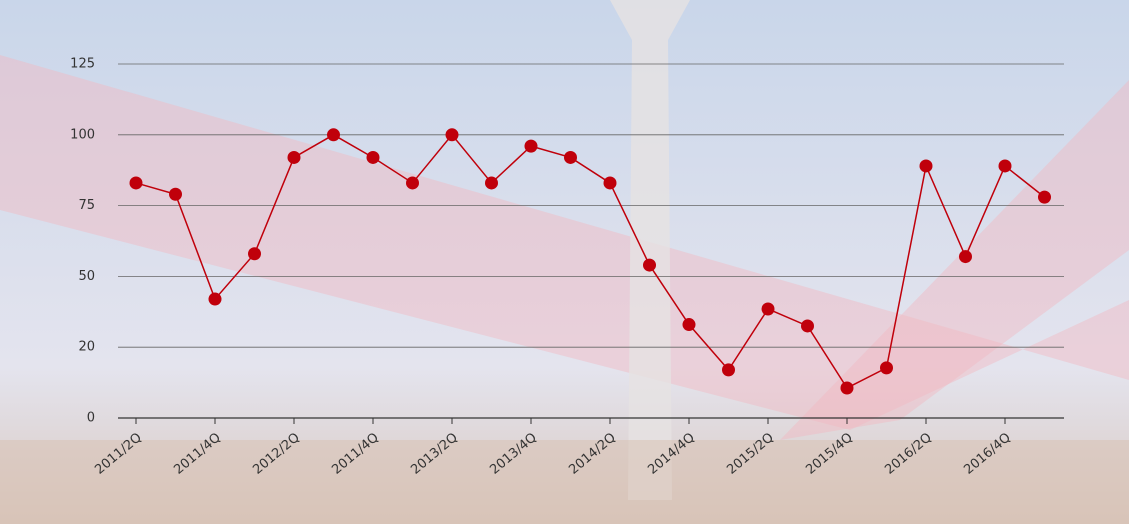 Image resolution: width=1129 pixels, height=524 pixels. What do you see at coordinates (82, 134) in the screenshot?
I see `y-tick-label: 100` at bounding box center [82, 134].